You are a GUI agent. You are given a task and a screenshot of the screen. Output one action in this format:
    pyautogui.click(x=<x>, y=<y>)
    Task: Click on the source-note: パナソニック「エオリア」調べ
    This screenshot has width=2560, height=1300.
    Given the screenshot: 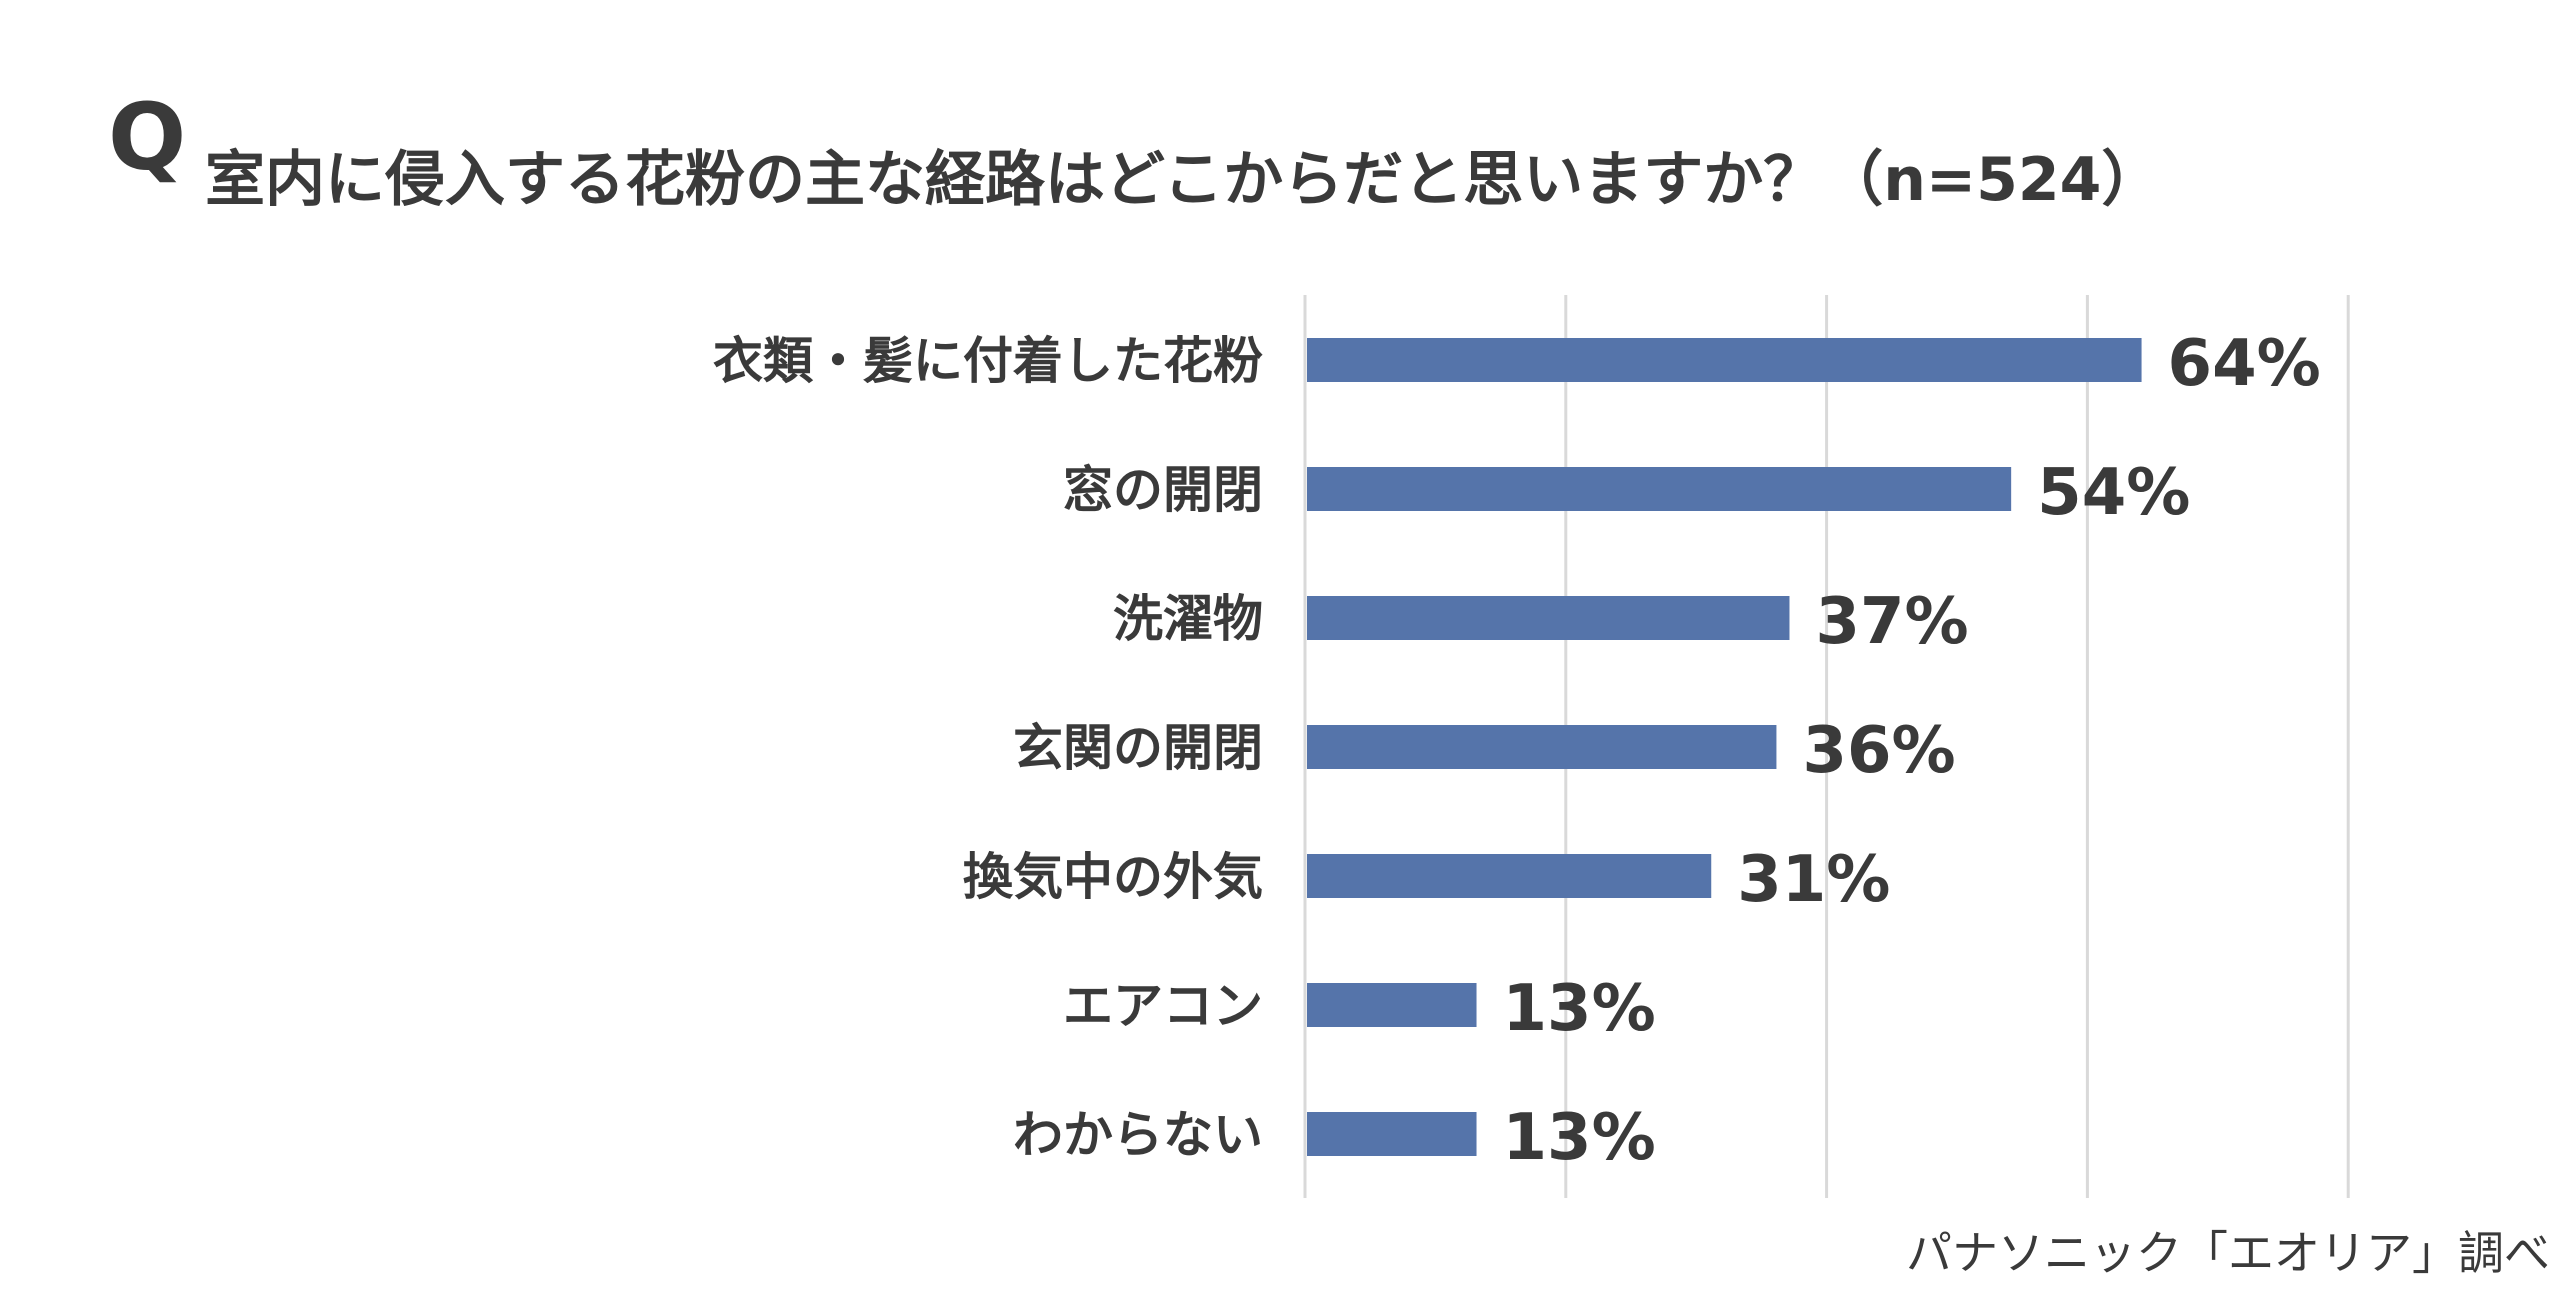 What is the action you would take?
    pyautogui.click(x=2228, y=1253)
    